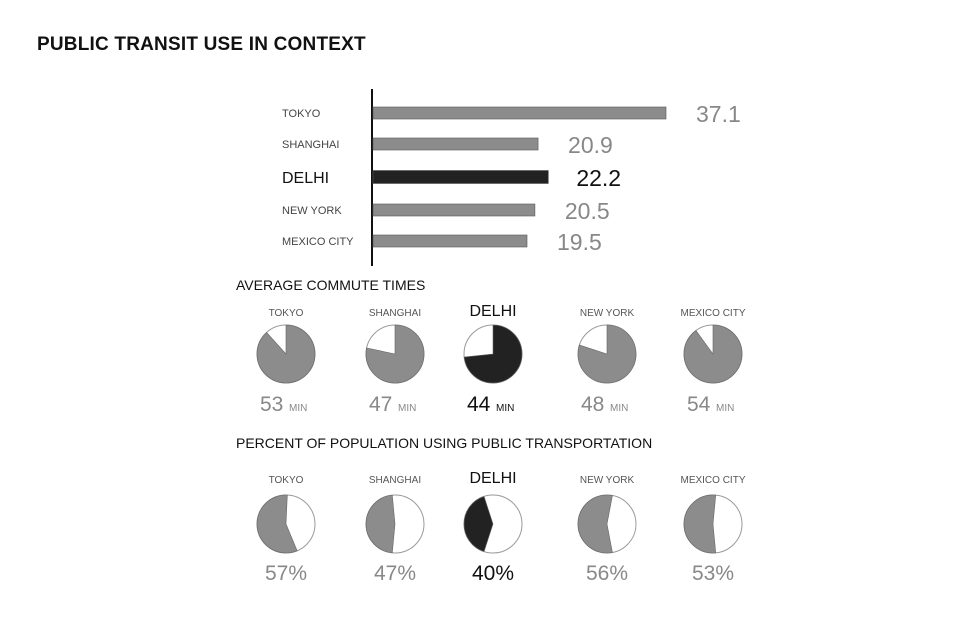 The height and width of the screenshot is (628, 960). Describe the element at coordinates (330, 285) in the screenshot. I see `commute-section-title: AVERAGE COMMUTE TIMES` at that location.